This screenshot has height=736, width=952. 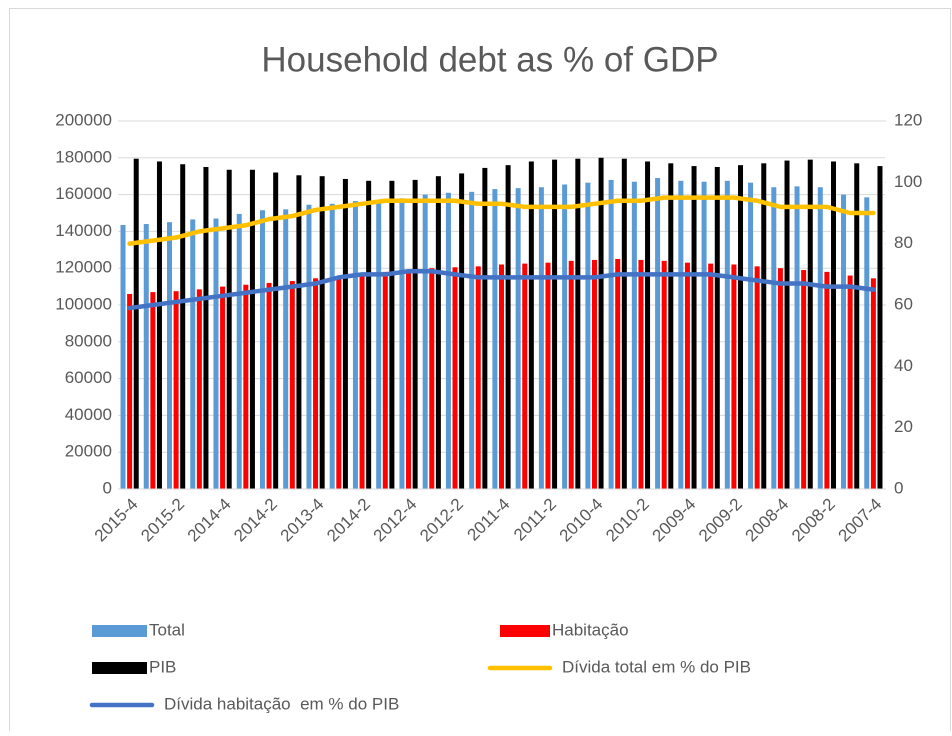 I want to click on chart-title: Household debt as % of GDP, so click(x=489, y=59).